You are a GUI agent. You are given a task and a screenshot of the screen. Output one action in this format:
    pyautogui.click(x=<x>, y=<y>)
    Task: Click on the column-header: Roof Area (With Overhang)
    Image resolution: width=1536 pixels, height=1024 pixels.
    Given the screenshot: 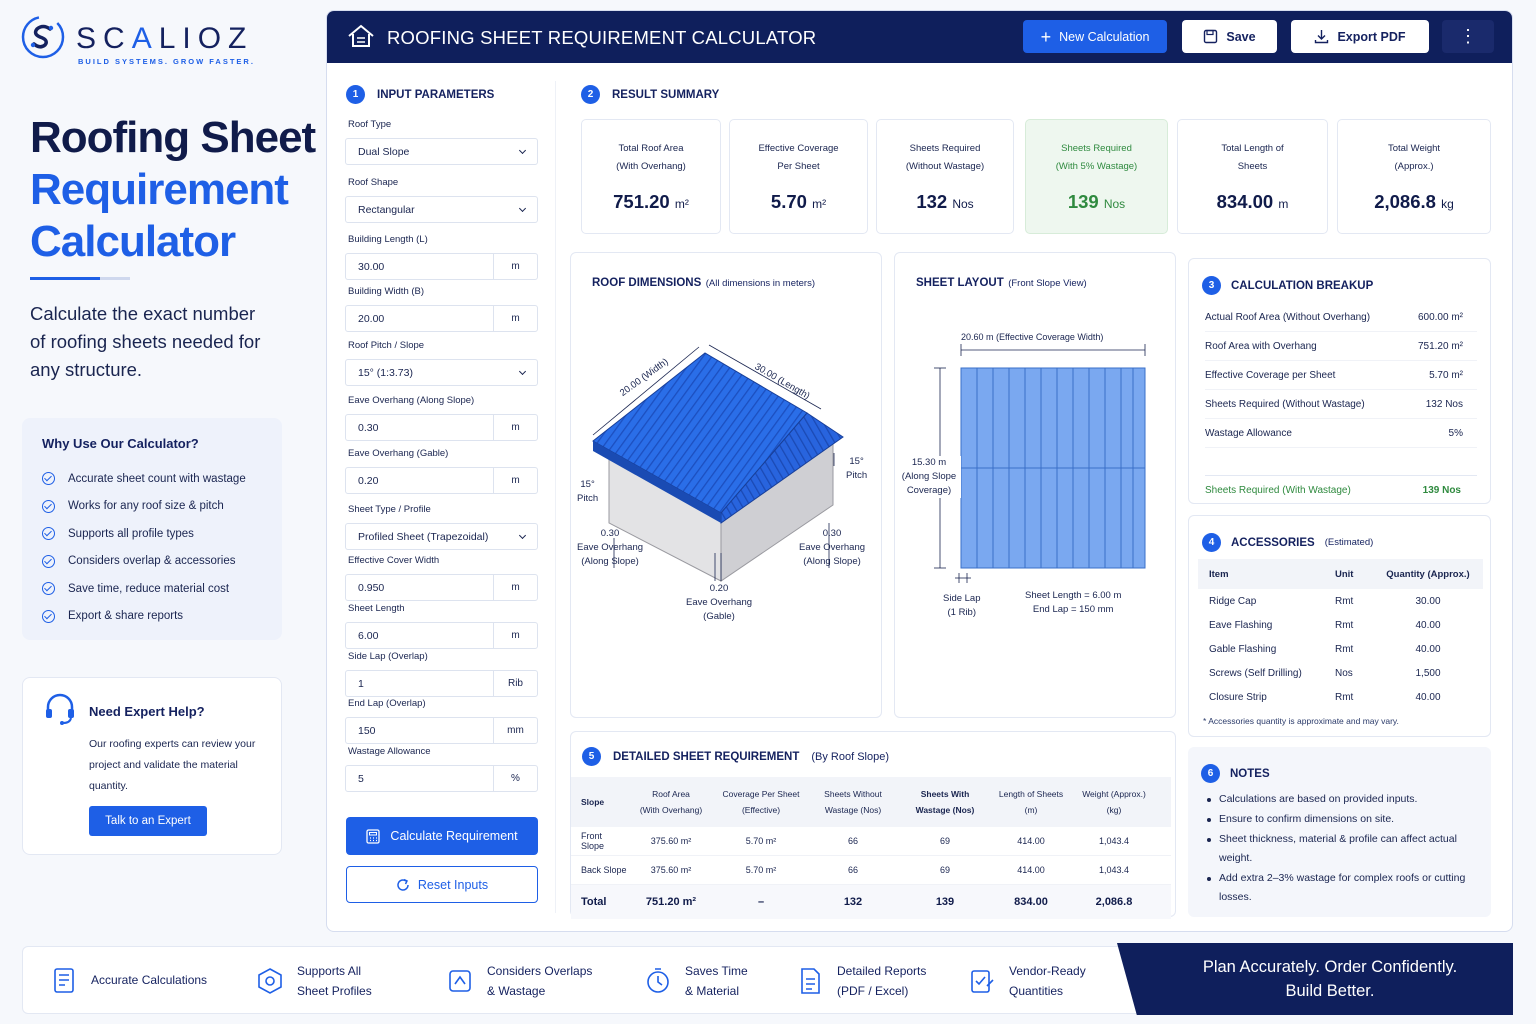 What is the action you would take?
    pyautogui.click(x=671, y=802)
    